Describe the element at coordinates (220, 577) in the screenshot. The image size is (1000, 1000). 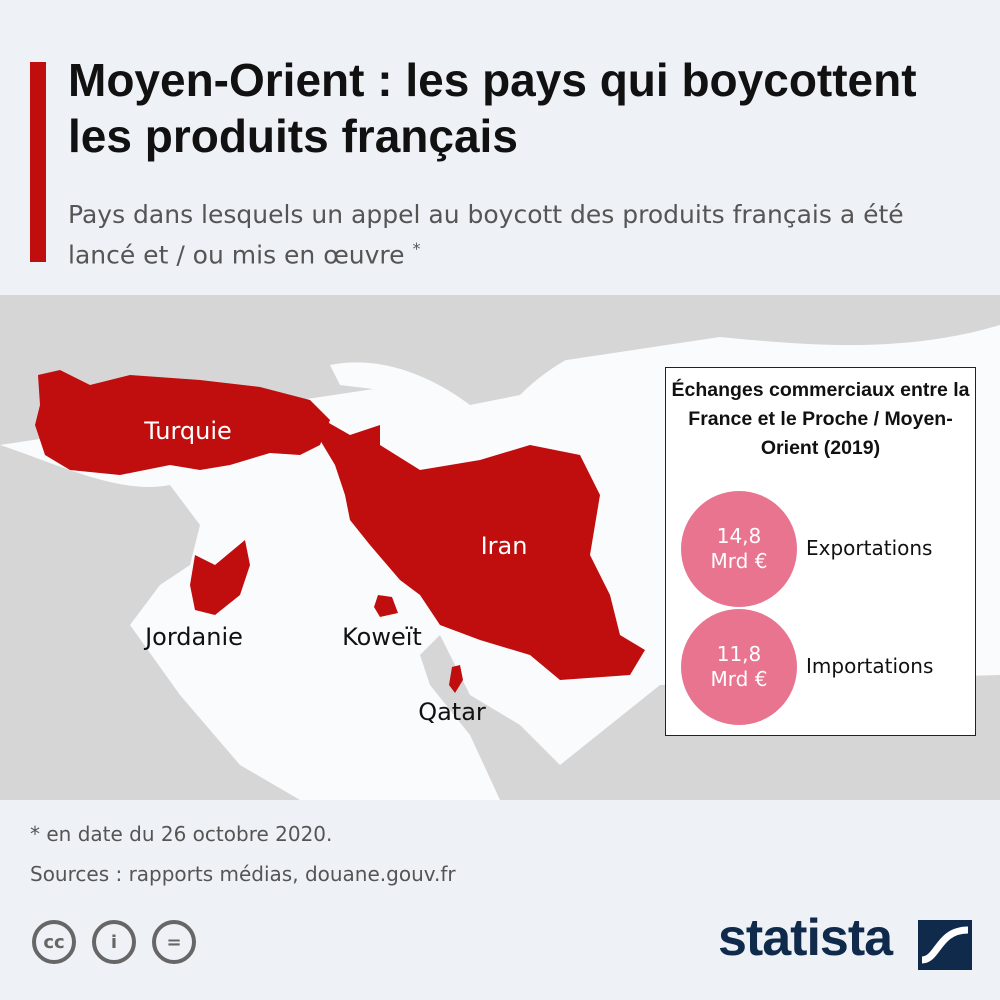
I see `country-jordan` at that location.